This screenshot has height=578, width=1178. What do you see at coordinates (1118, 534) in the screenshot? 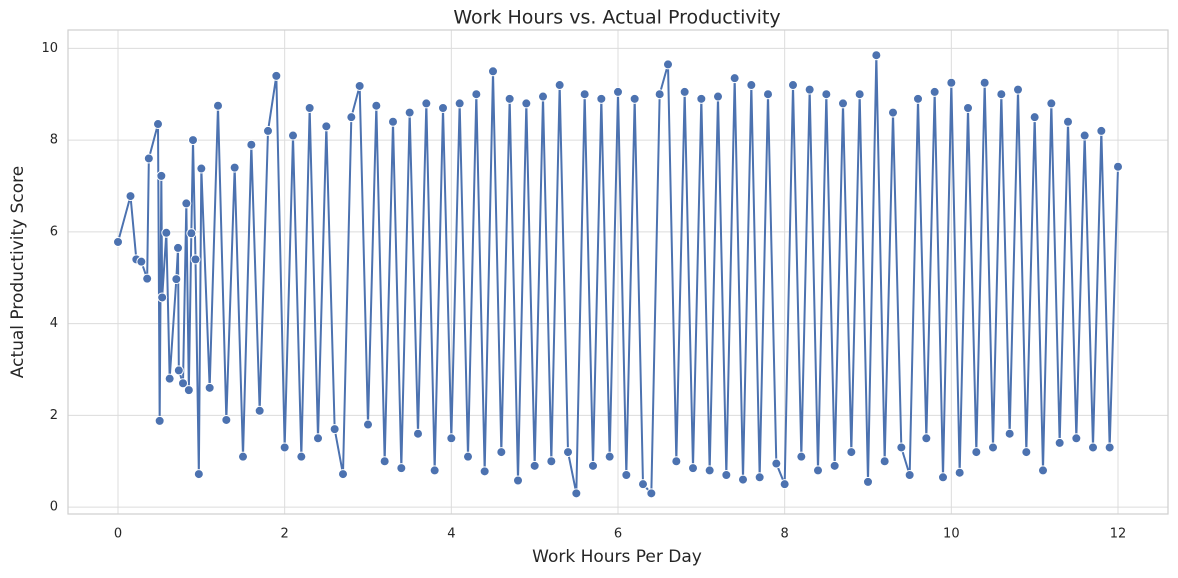
I see `x-tick-label: 12` at bounding box center [1118, 534].